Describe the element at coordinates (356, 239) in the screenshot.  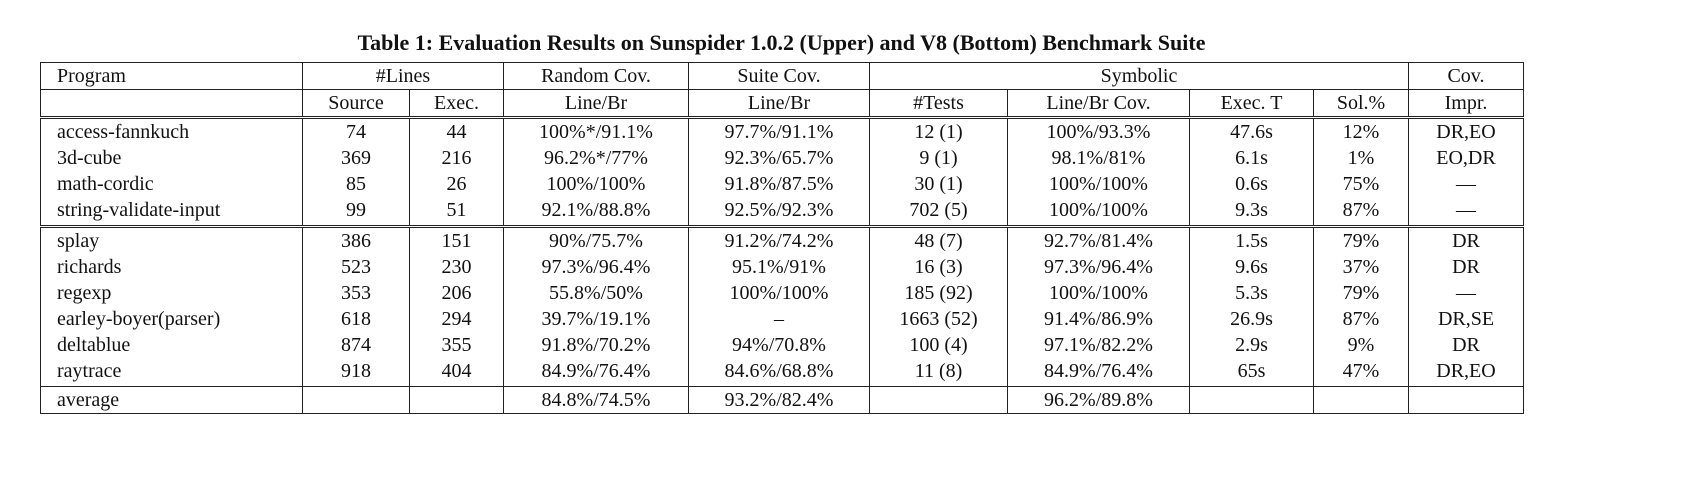
I see `table-cell: 386` at that location.